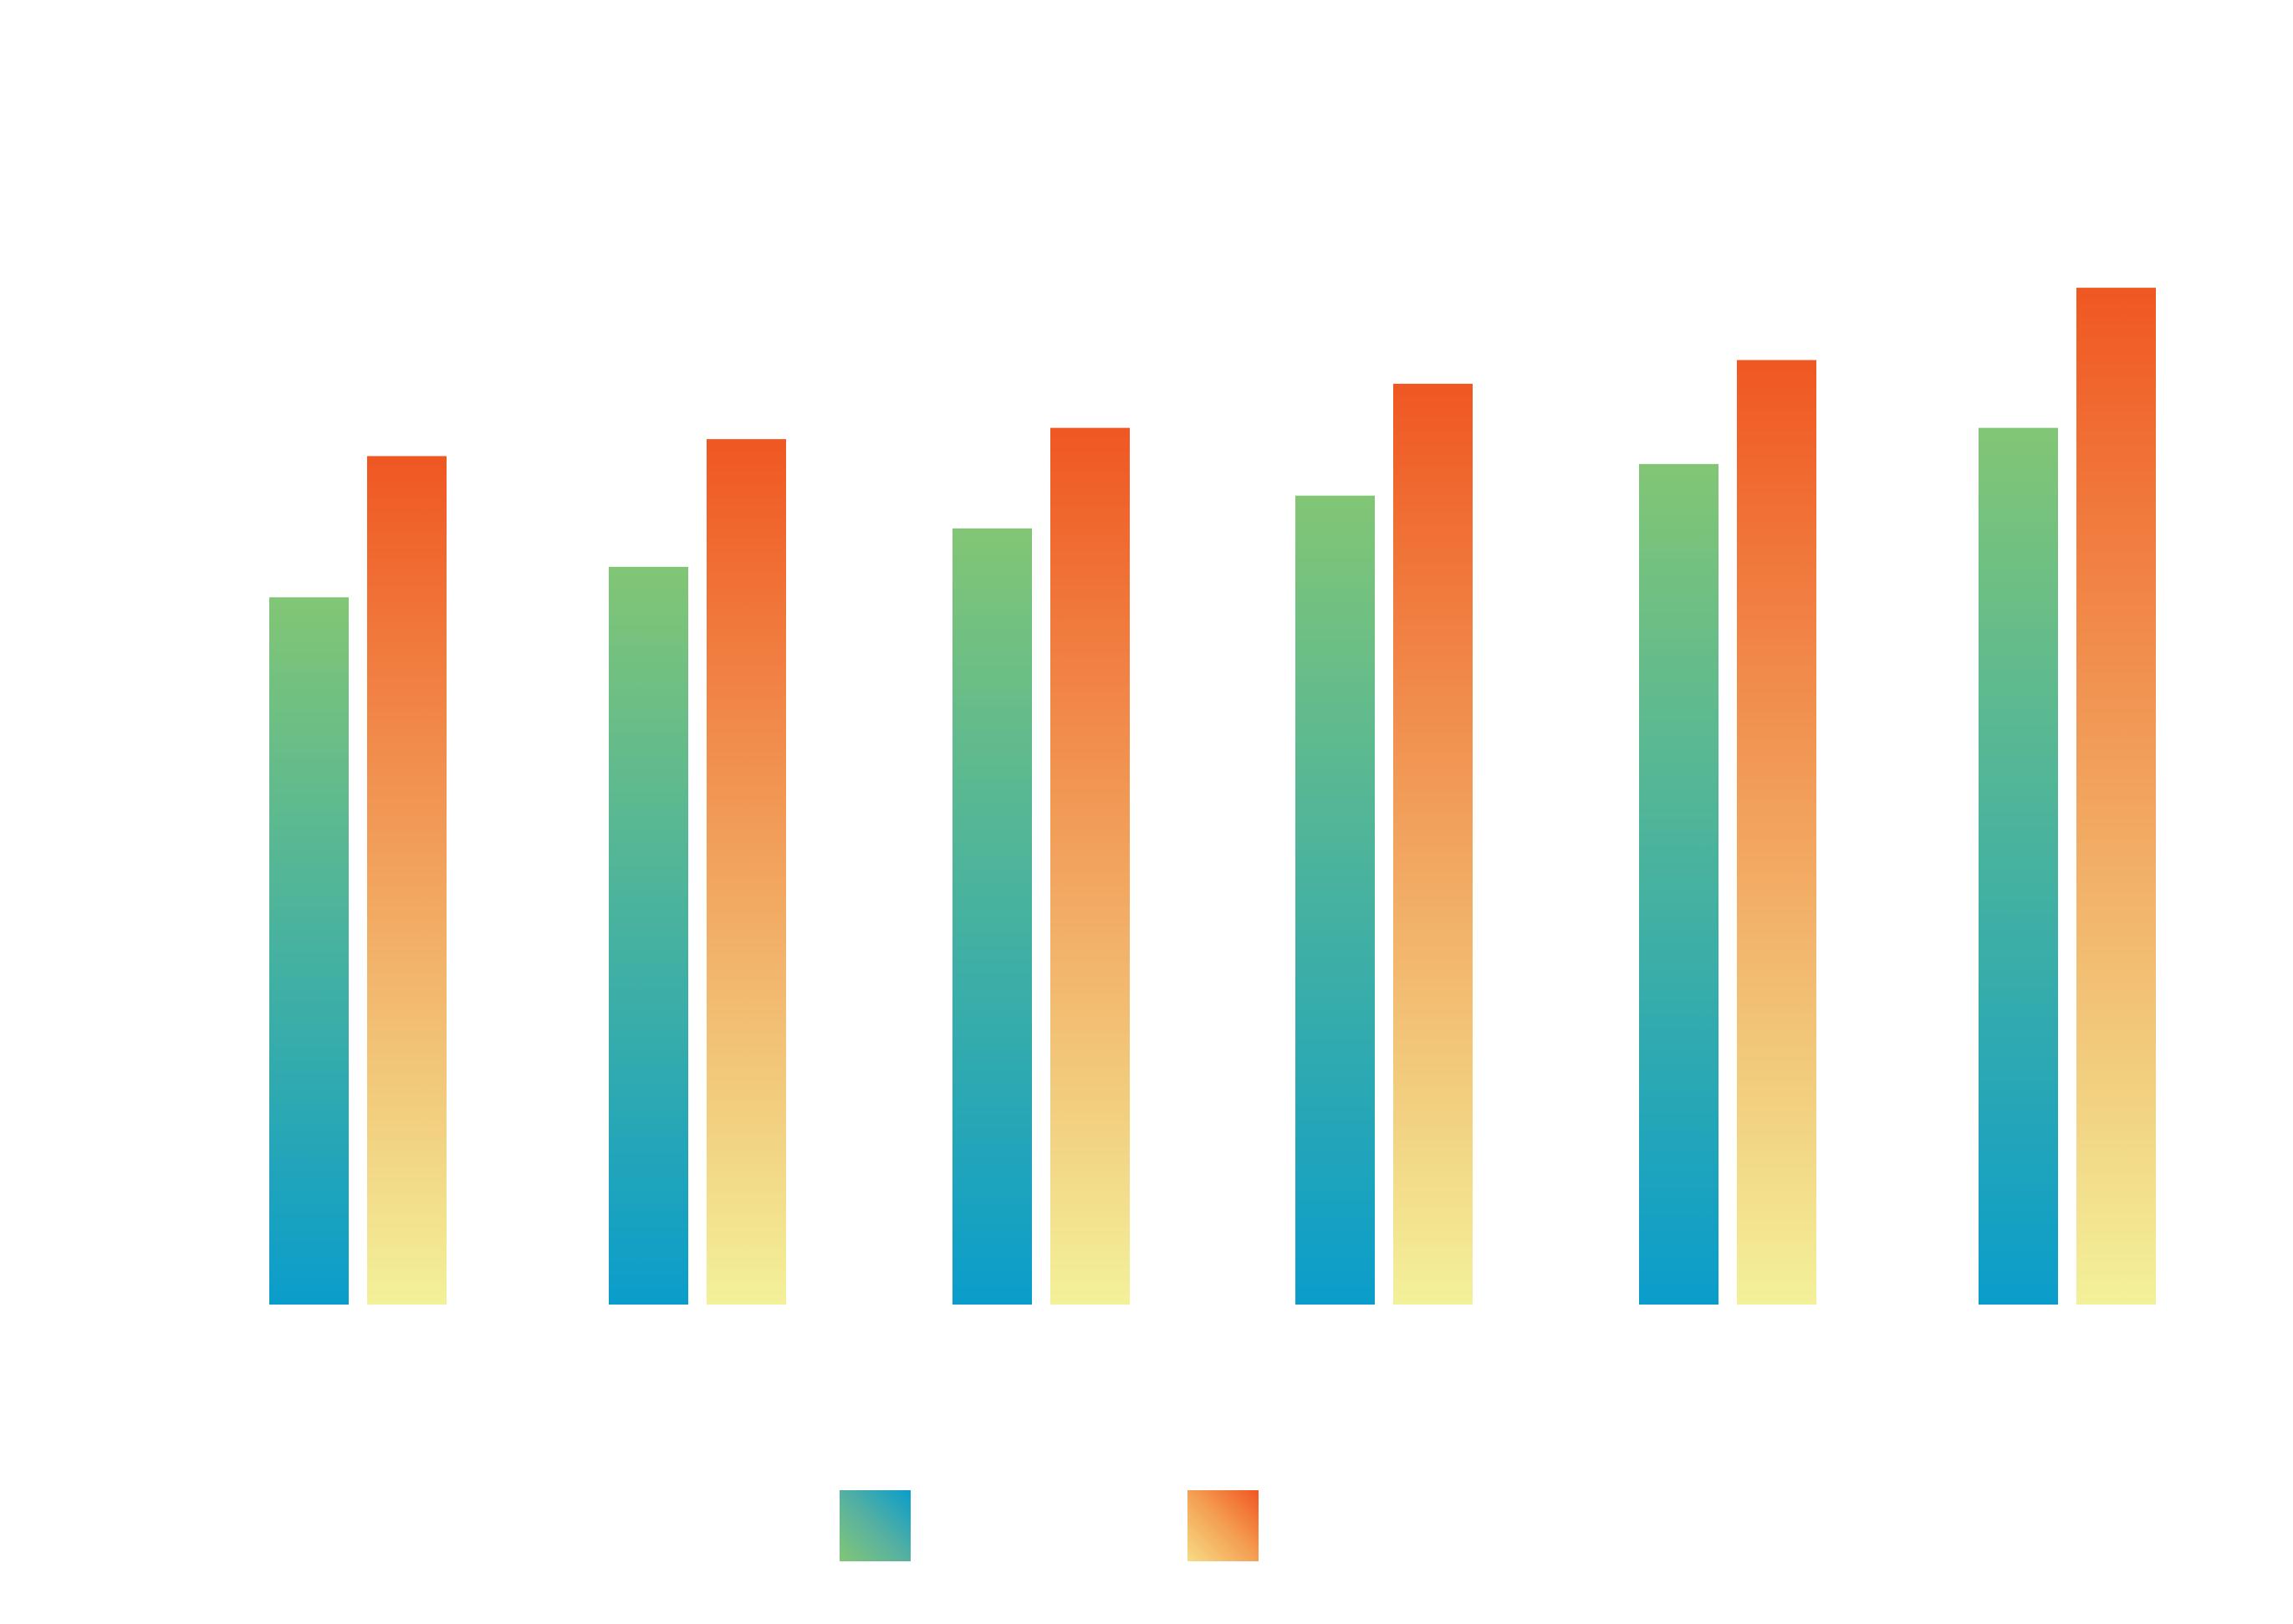 The width and height of the screenshot is (2293, 1624). What do you see at coordinates (1049, 1525) in the screenshot?
I see `legend` at bounding box center [1049, 1525].